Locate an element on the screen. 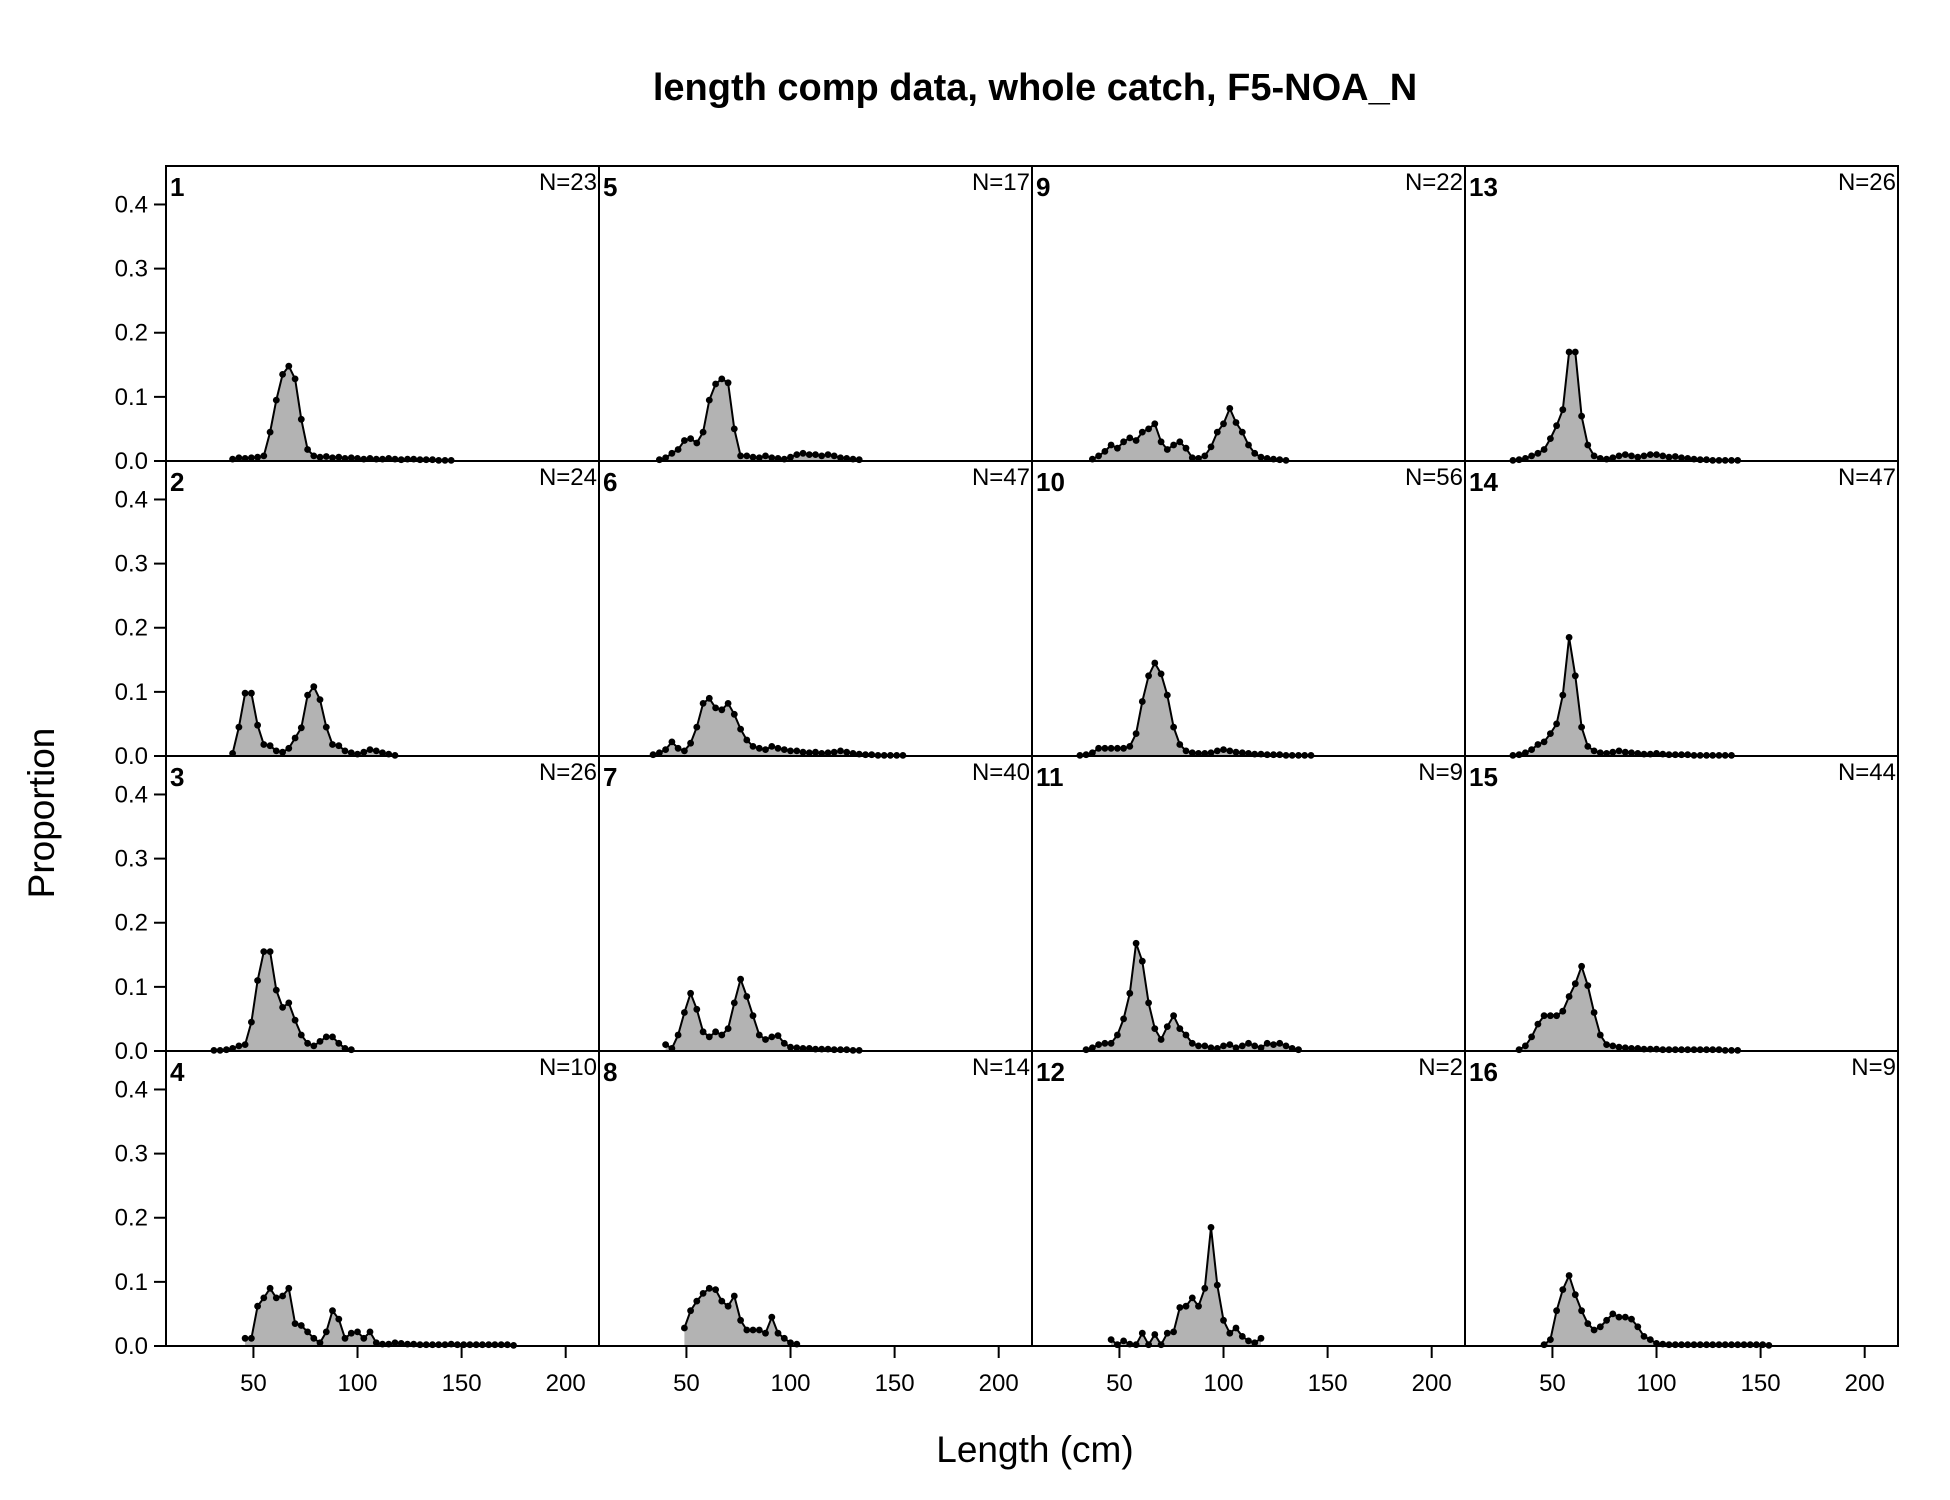  panel-14: 14 N=47 is located at coordinates (1681, 609).